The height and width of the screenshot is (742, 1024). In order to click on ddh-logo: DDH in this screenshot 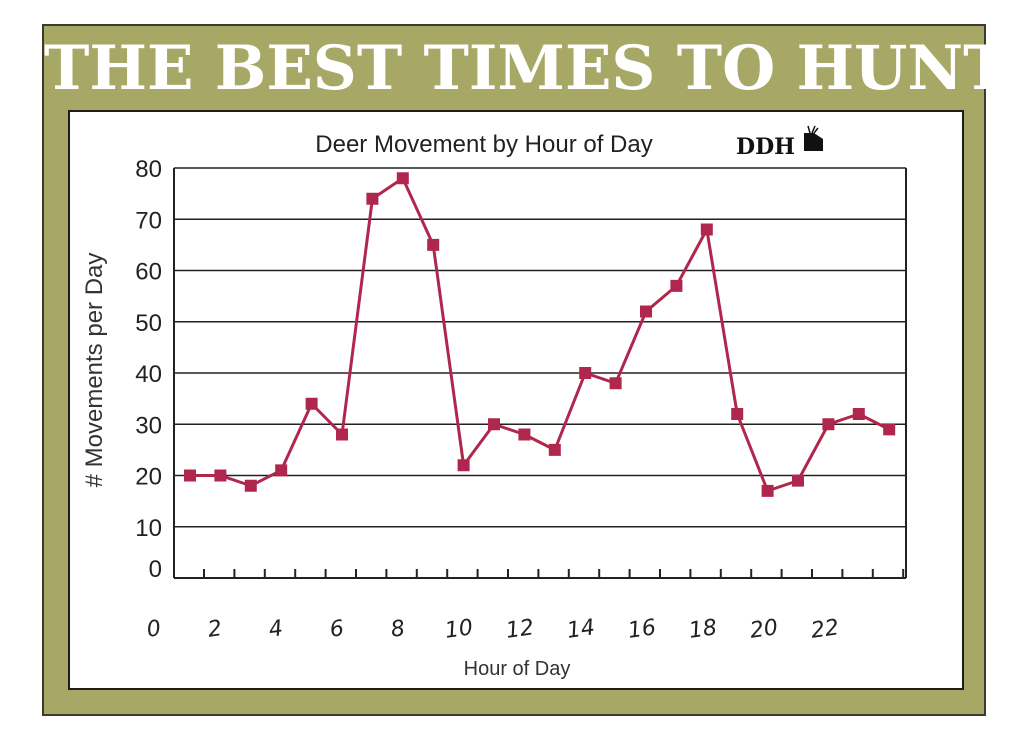, I will do `click(779, 142)`.